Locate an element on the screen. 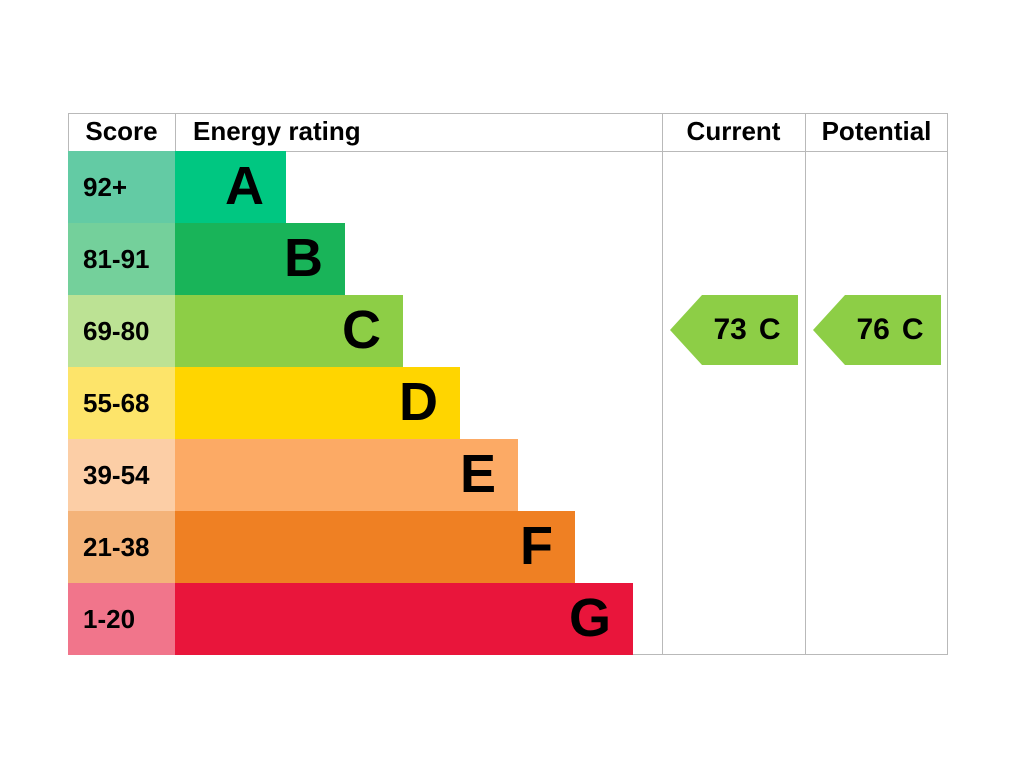 The image size is (1024, 768). current-rating-band: C is located at coordinates (769, 329).